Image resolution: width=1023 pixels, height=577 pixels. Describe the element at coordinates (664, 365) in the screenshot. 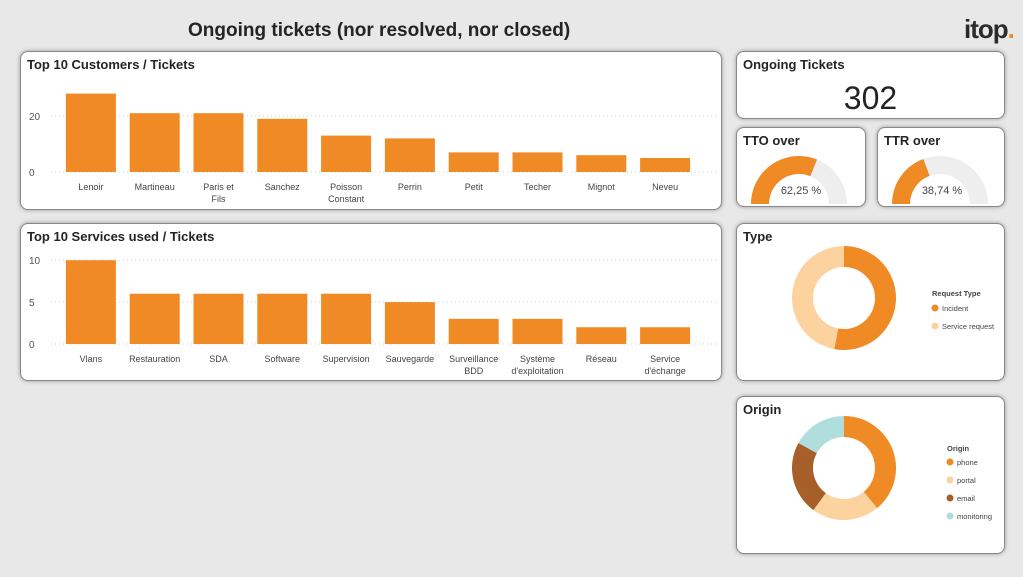

I see `x-tick-label: Service d'échange` at that location.